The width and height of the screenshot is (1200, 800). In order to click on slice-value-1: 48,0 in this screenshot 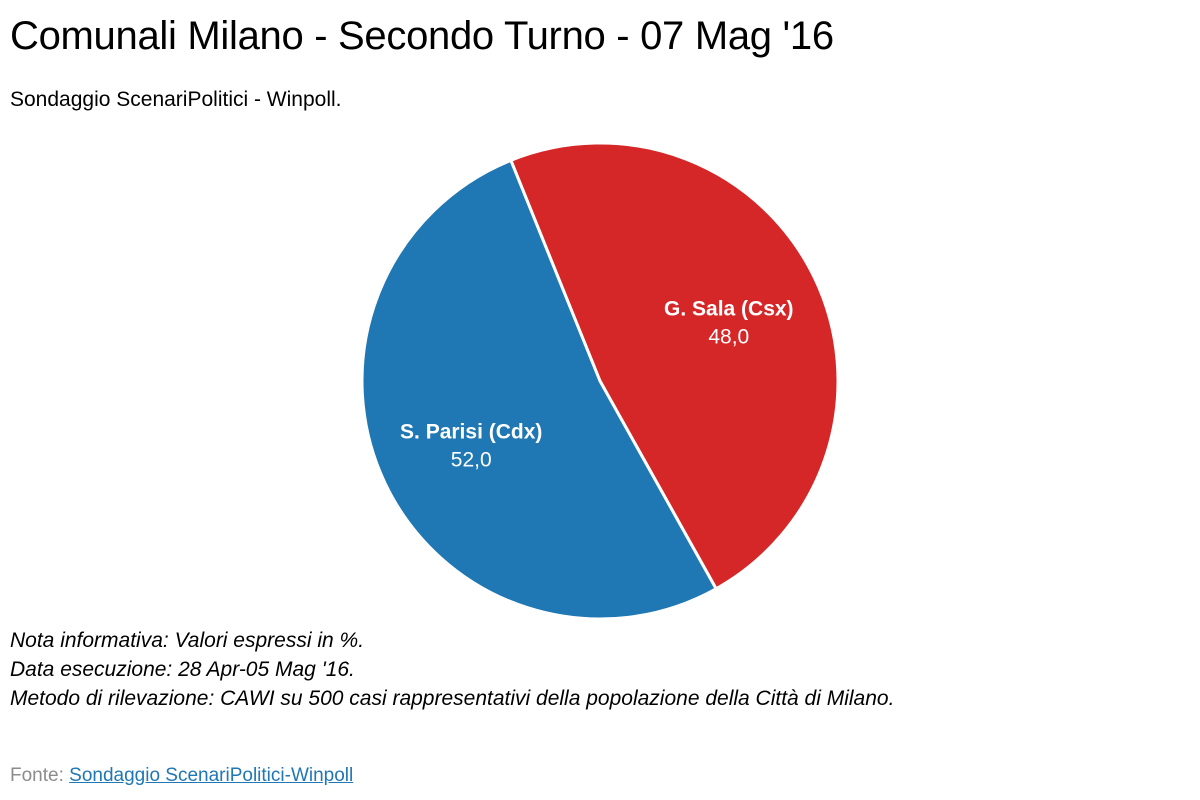, I will do `click(728, 336)`.